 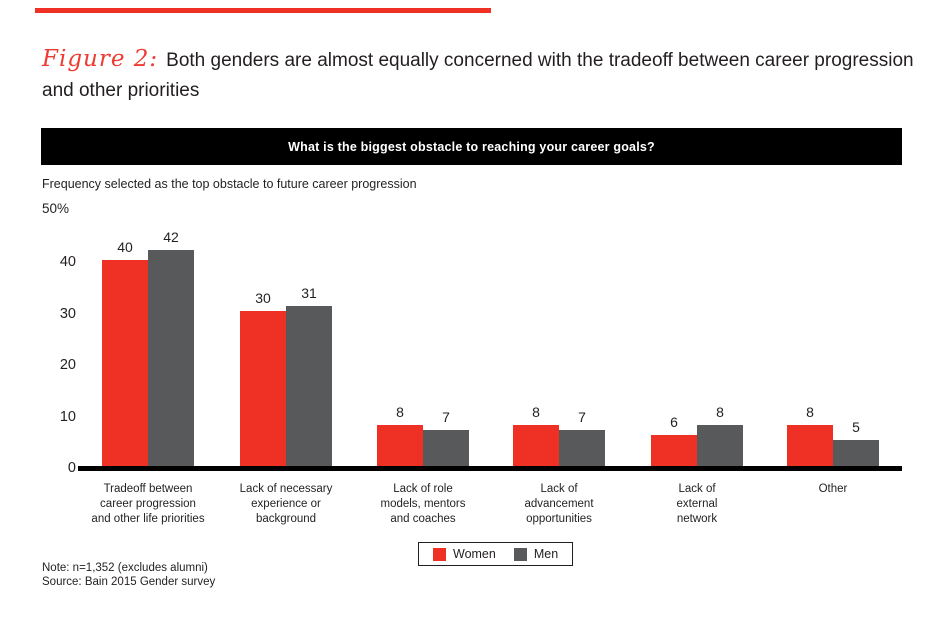 I want to click on category-label-line: Lack of necessary, so click(x=286, y=489).